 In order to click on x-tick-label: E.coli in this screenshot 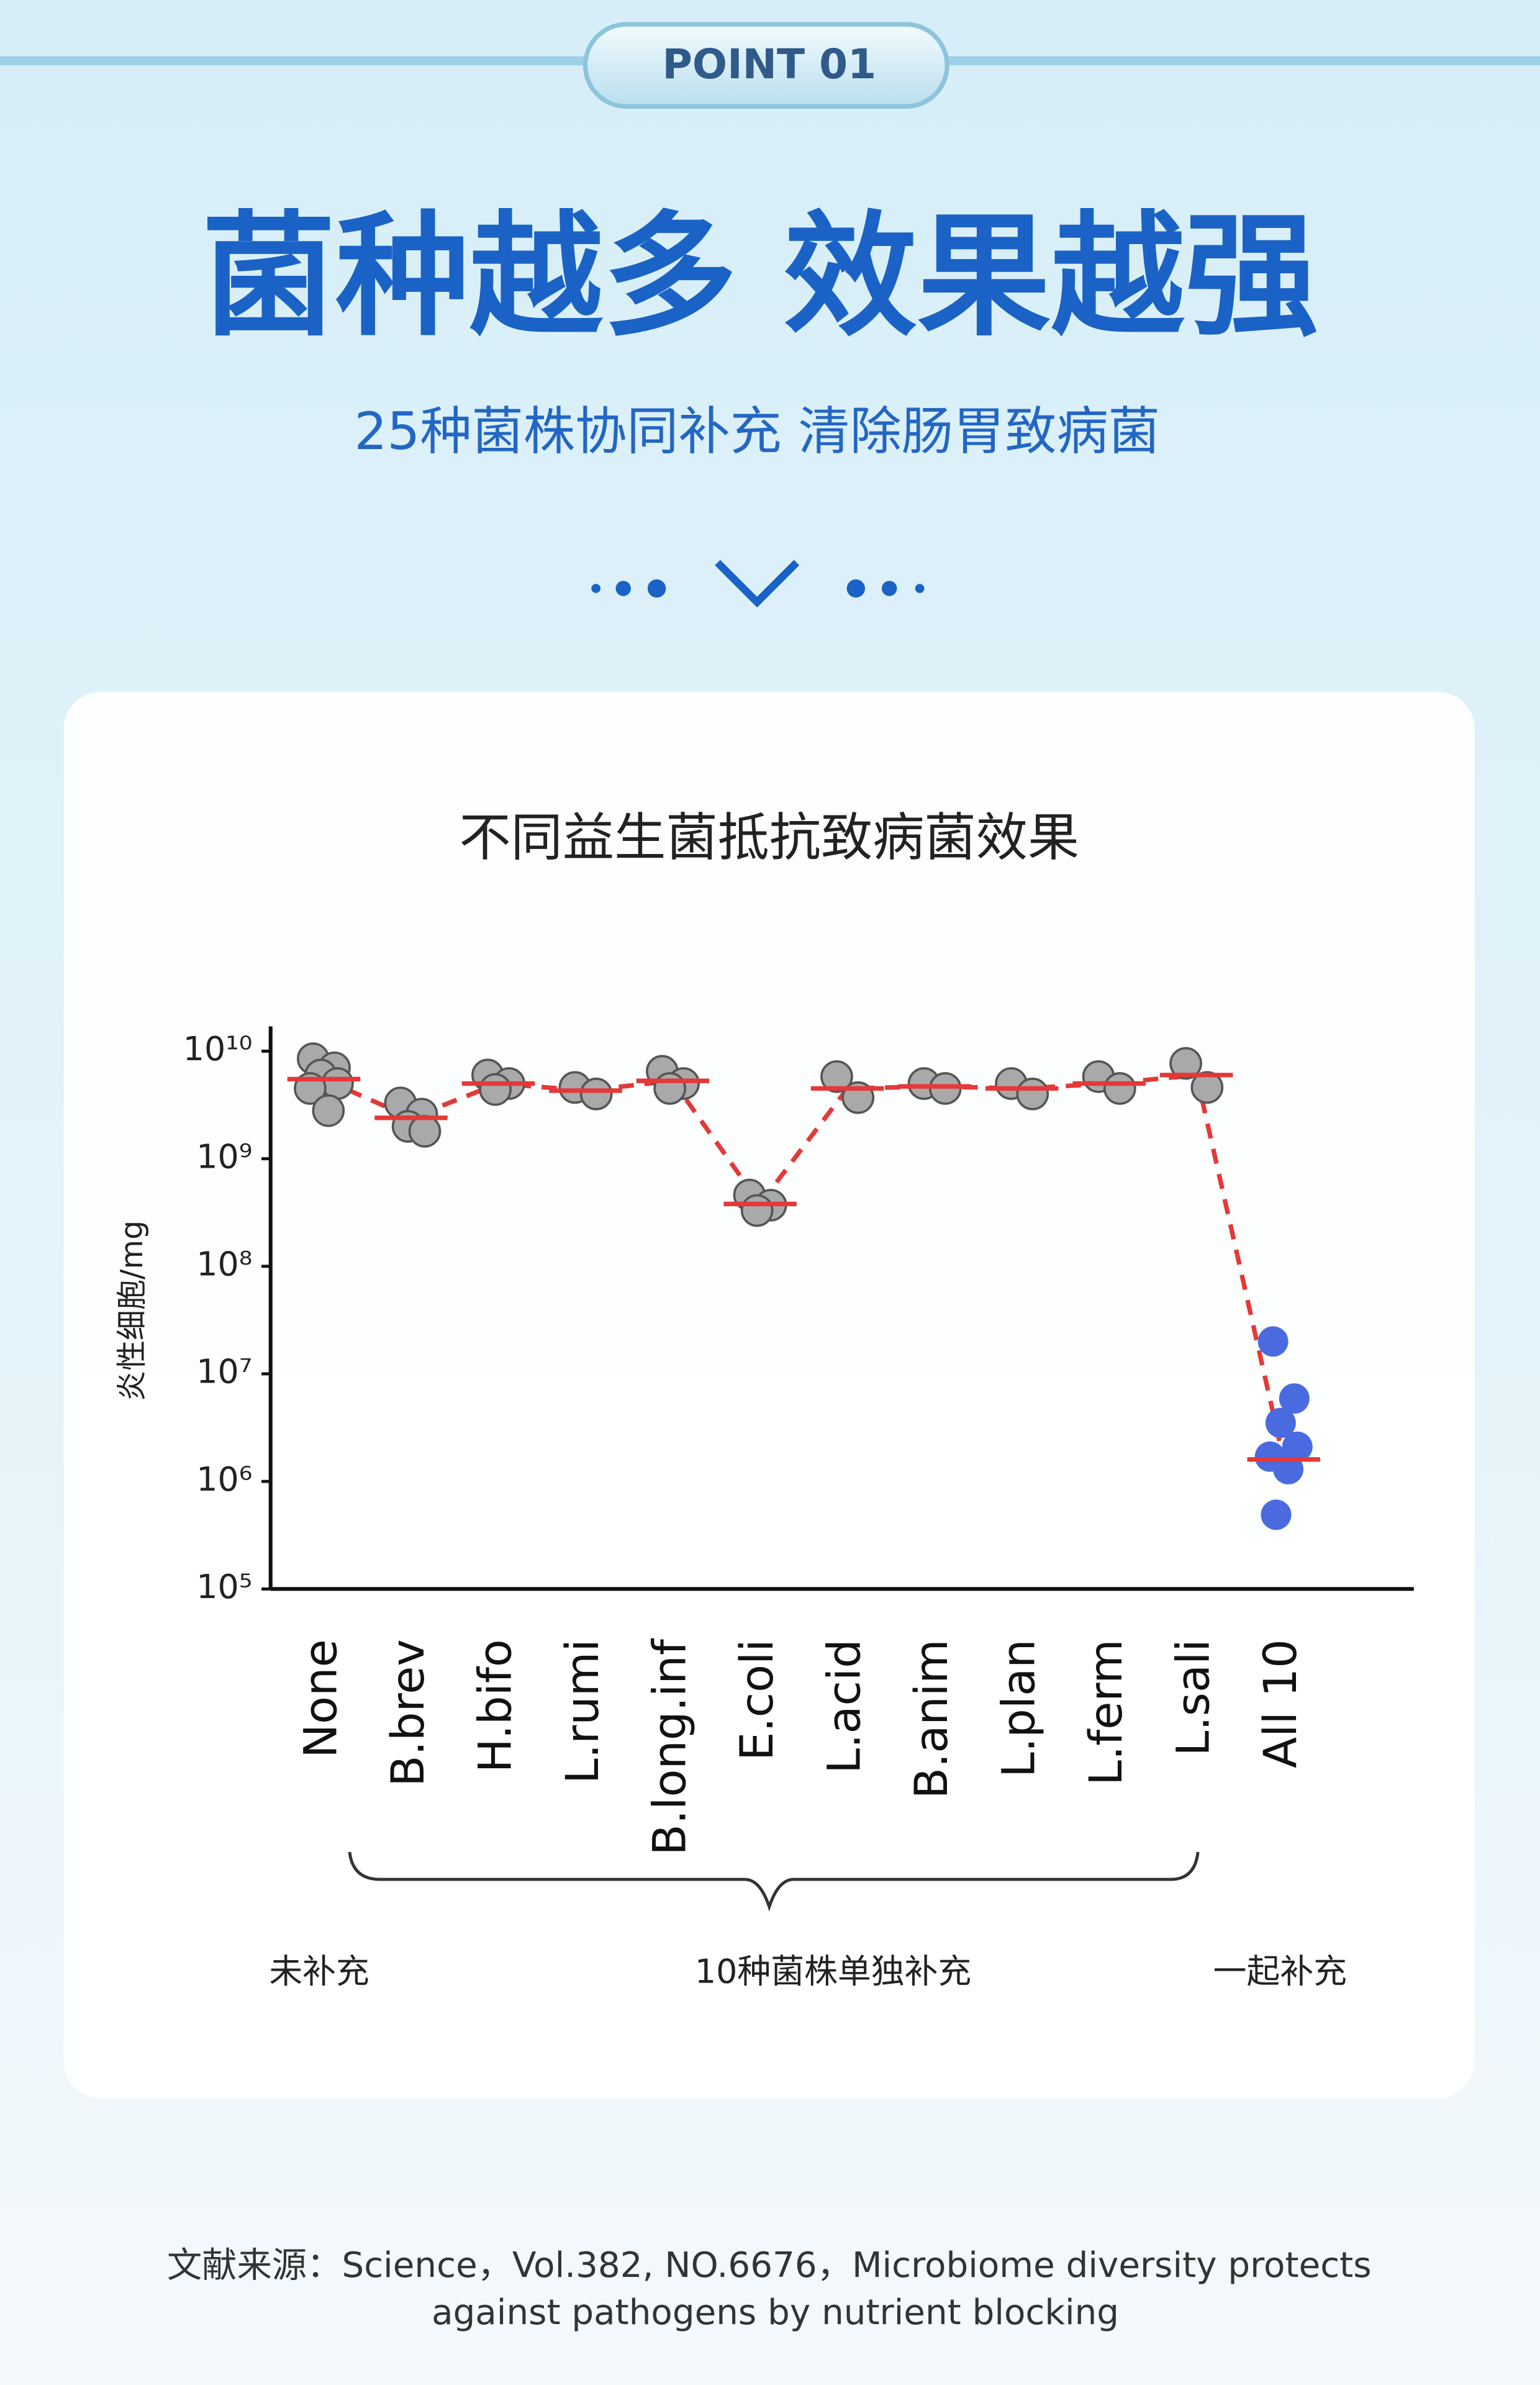, I will do `click(757, 1700)`.